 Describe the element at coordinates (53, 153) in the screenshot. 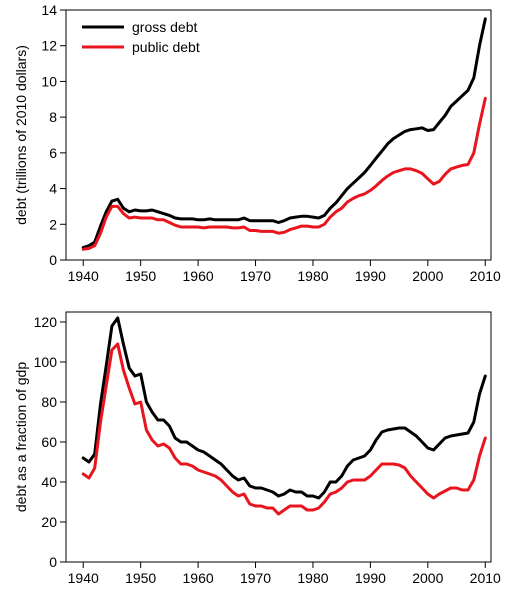

I see `y-tick-label: 6` at that location.